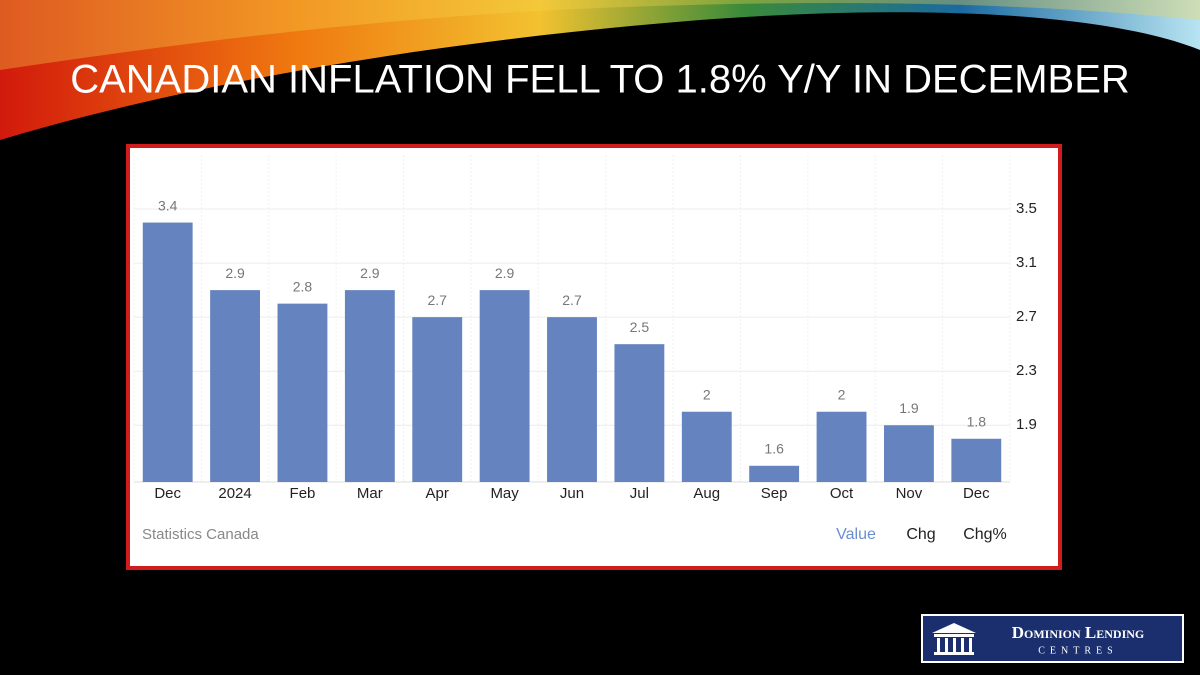 Image resolution: width=1200 pixels, height=675 pixels. What do you see at coordinates (437, 493) in the screenshot?
I see `x-tick-label: Apr` at bounding box center [437, 493].